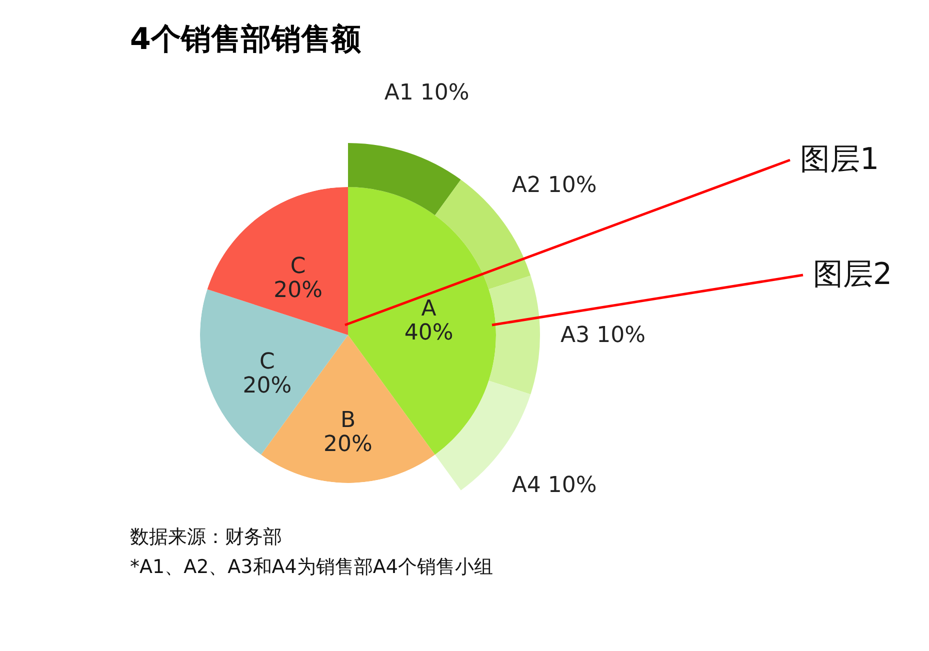 This screenshot has width=929, height=651. What do you see at coordinates (348, 420) in the screenshot?
I see `slice-label: B` at bounding box center [348, 420].